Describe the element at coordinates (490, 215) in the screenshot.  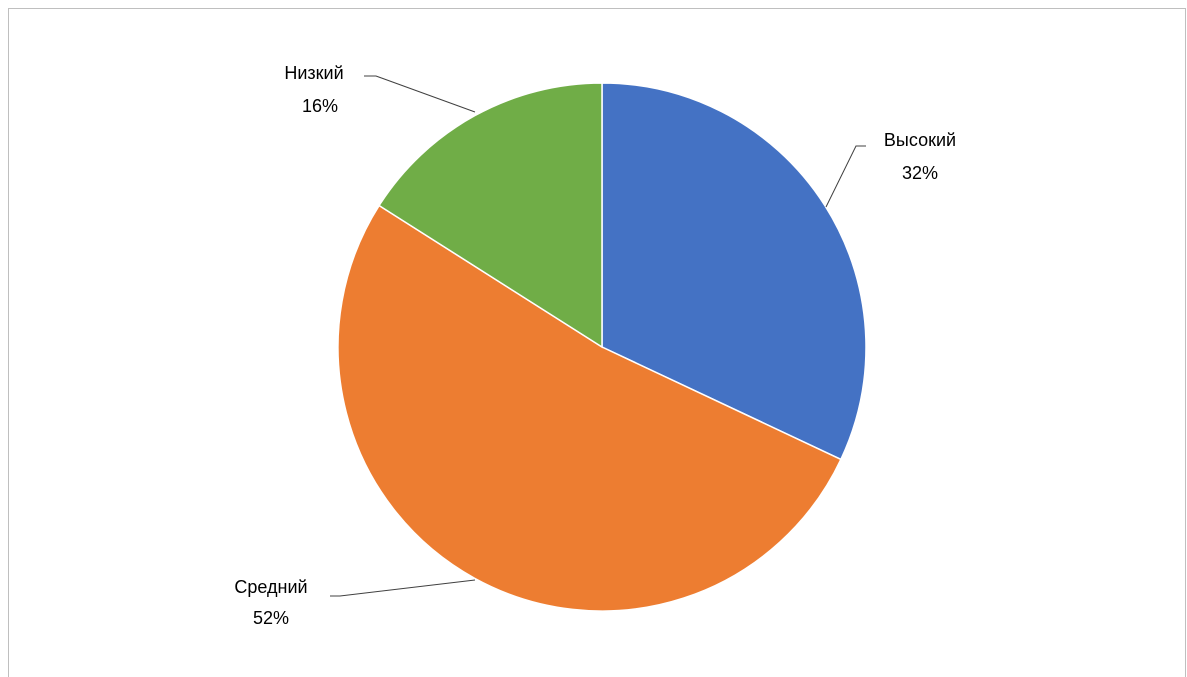
I see `pie-slice-low` at that location.